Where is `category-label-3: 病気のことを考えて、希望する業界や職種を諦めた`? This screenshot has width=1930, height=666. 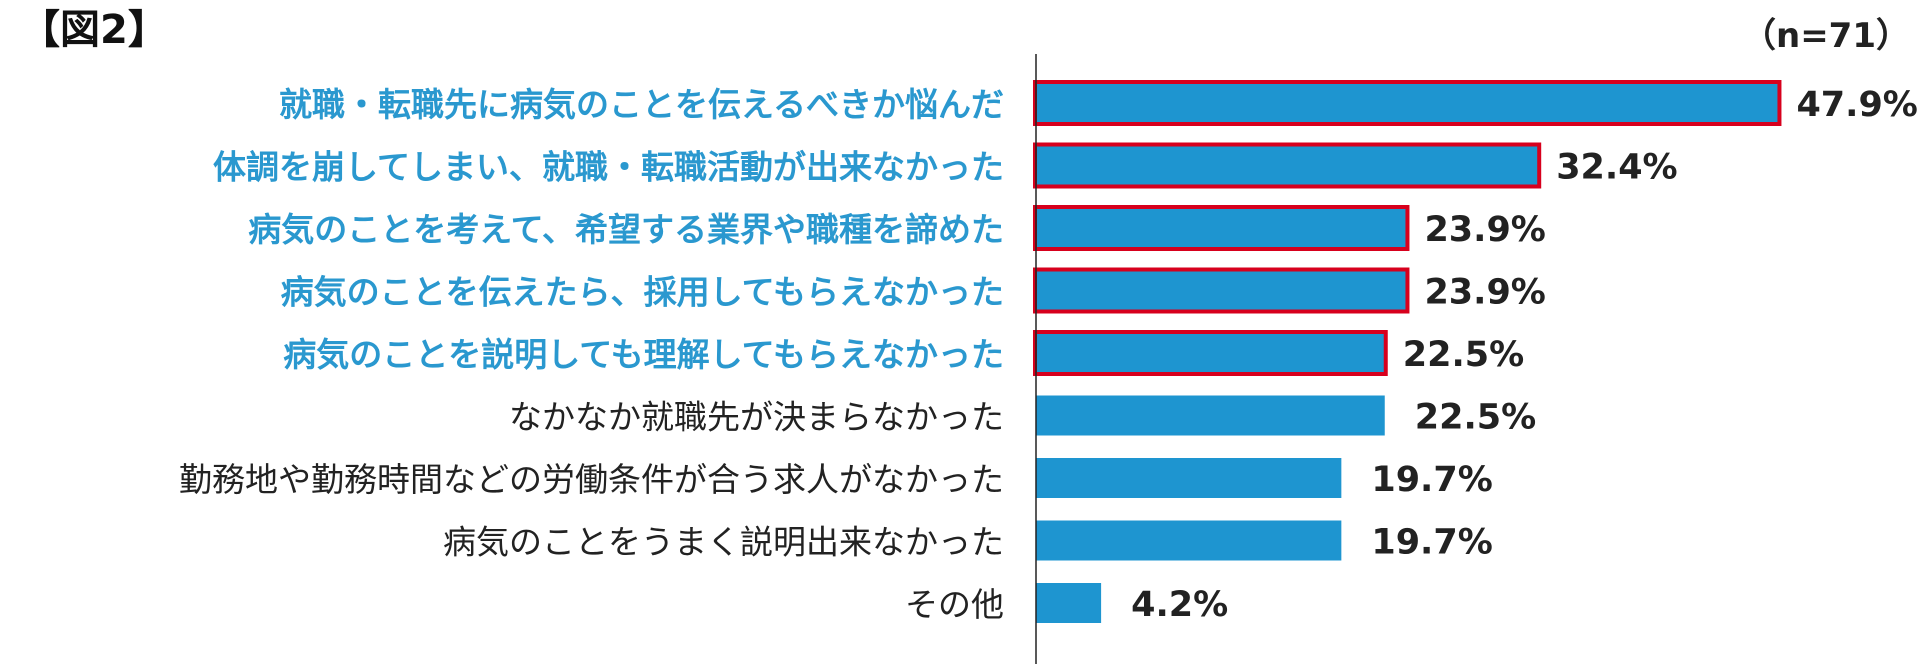
category-label-3: 病気のことを考えて、希望する業界や職種を諦めた is located at coordinates (626, 229).